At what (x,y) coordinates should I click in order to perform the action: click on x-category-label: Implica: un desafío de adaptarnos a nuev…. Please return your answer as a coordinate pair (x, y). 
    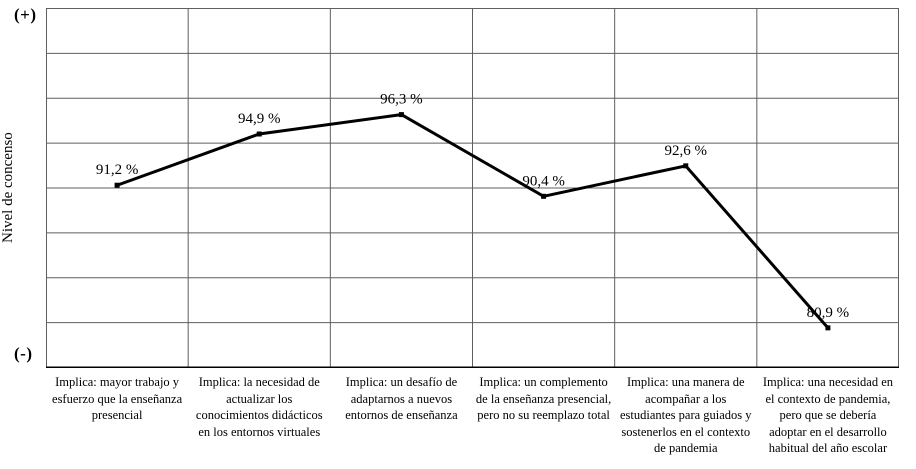
    Looking at the image, I should click on (401, 398).